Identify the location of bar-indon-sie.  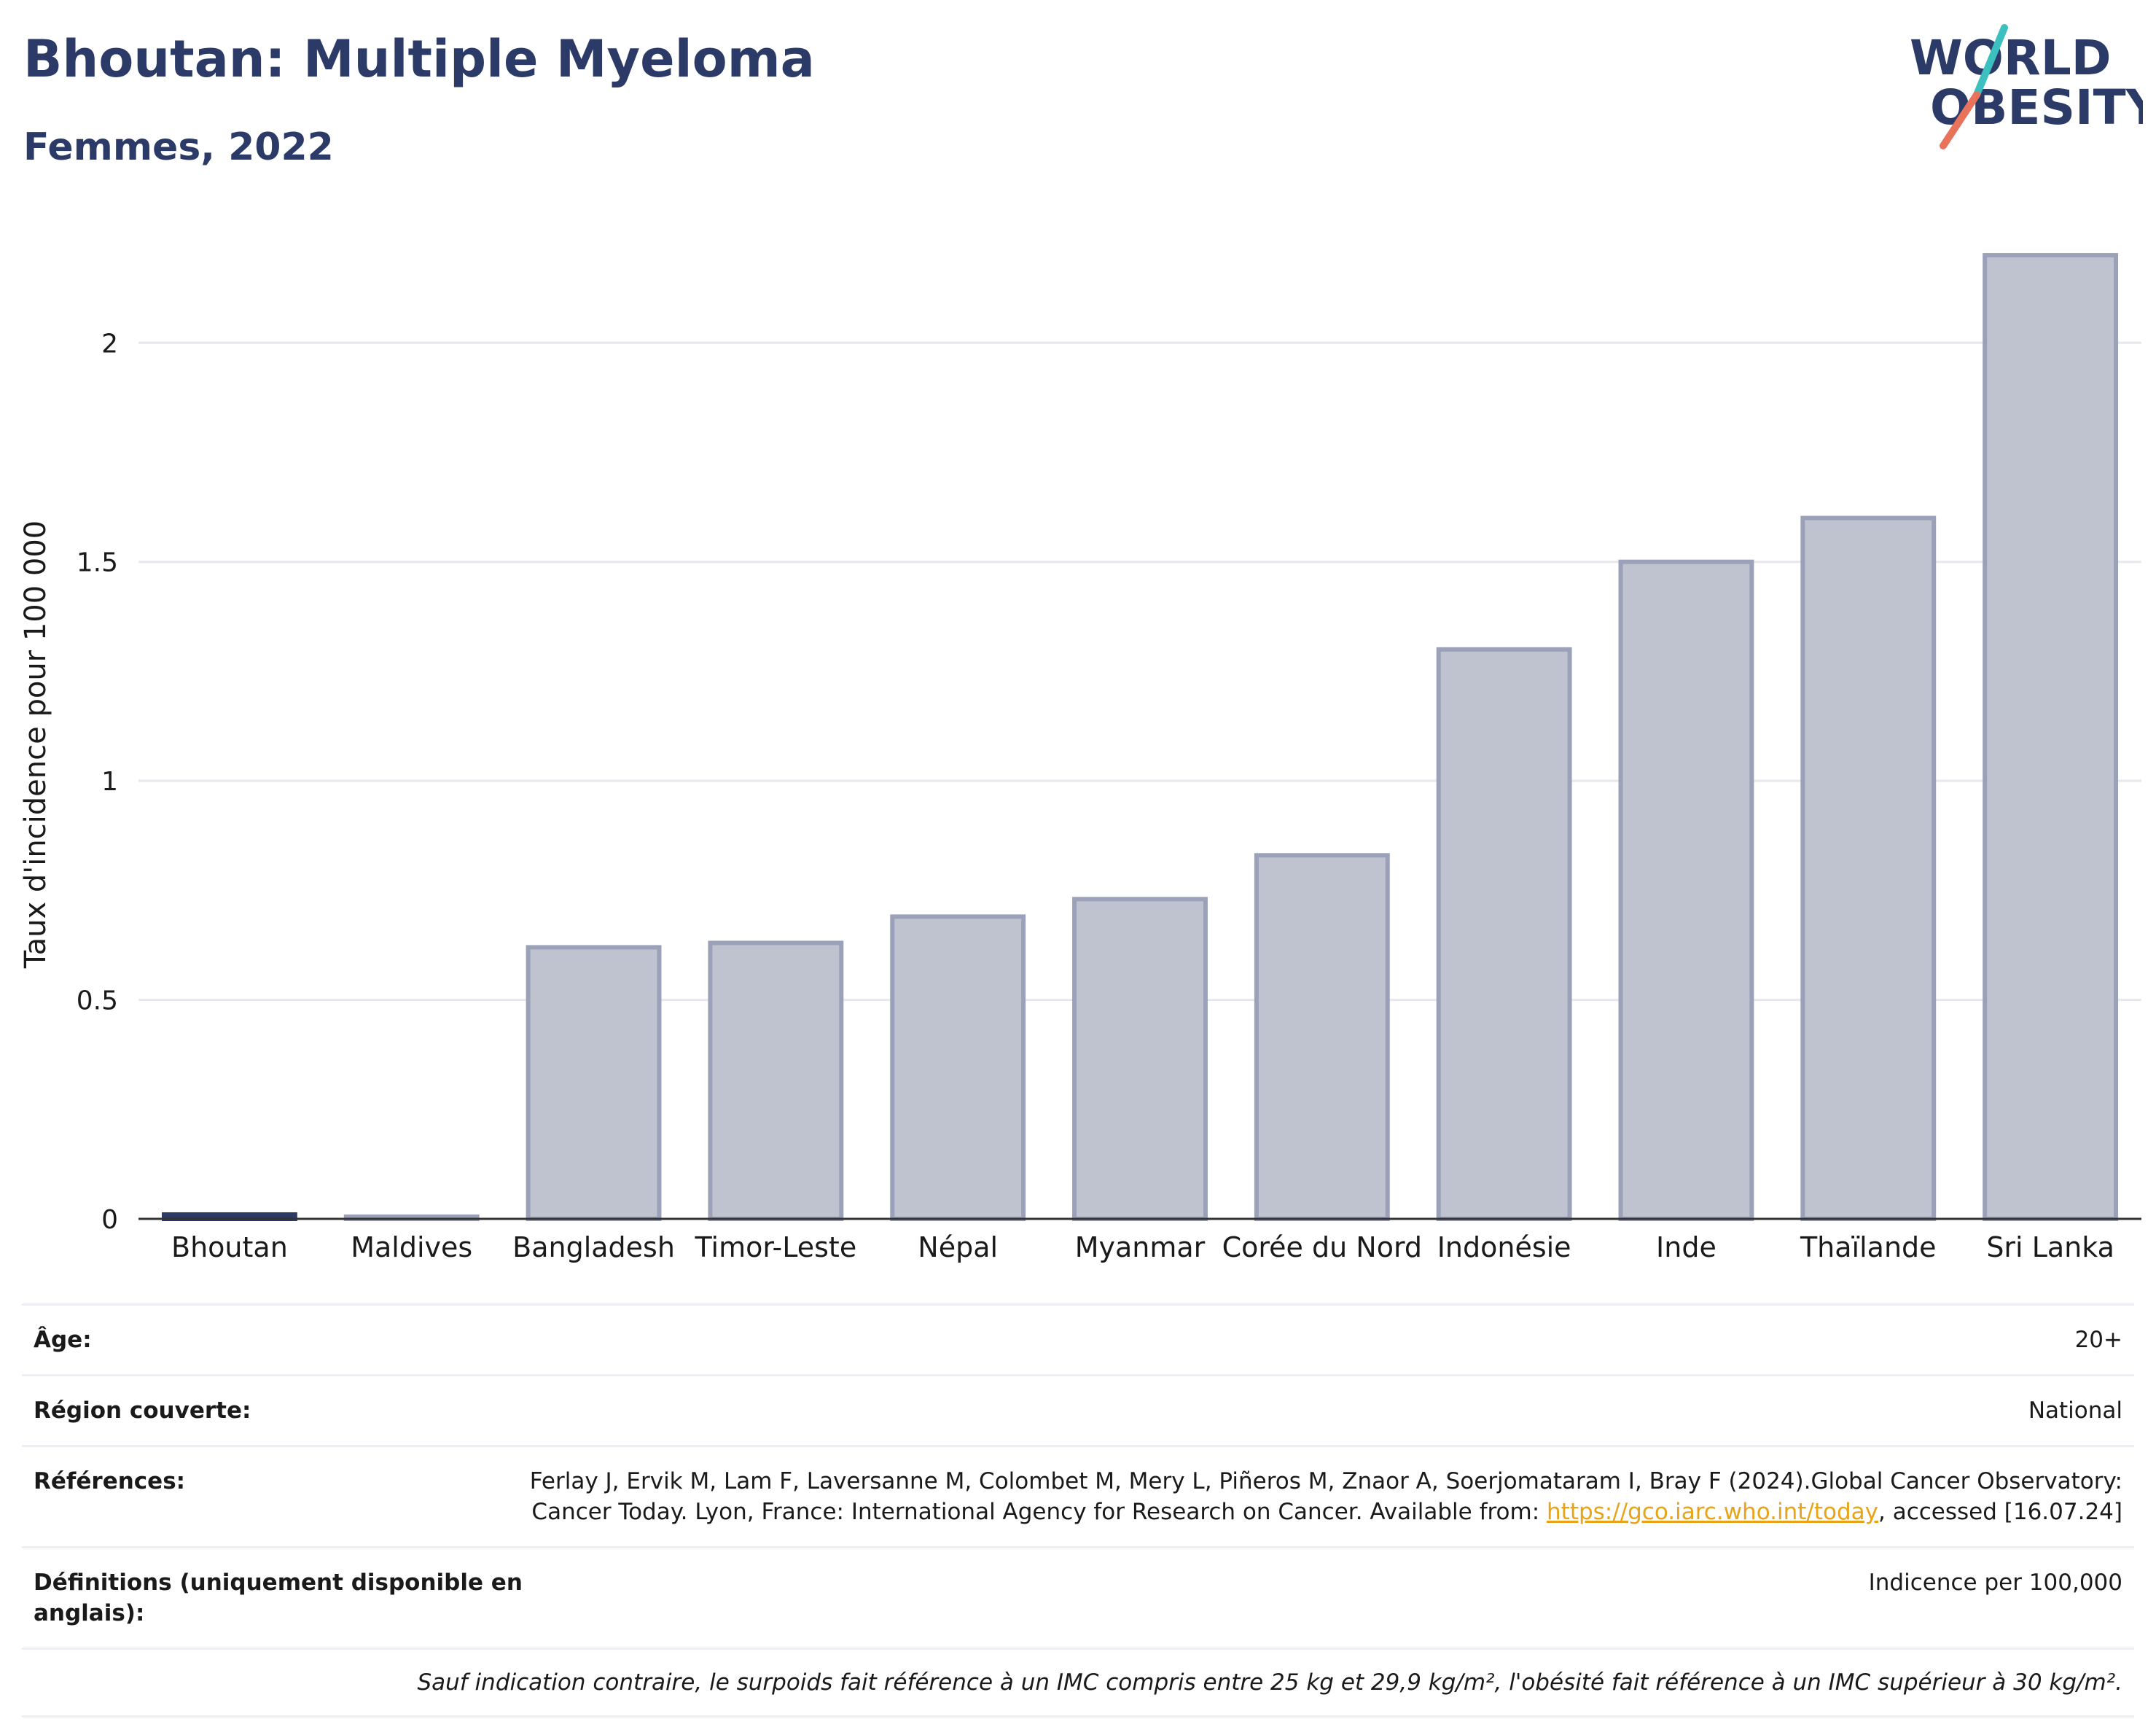
(1504, 934).